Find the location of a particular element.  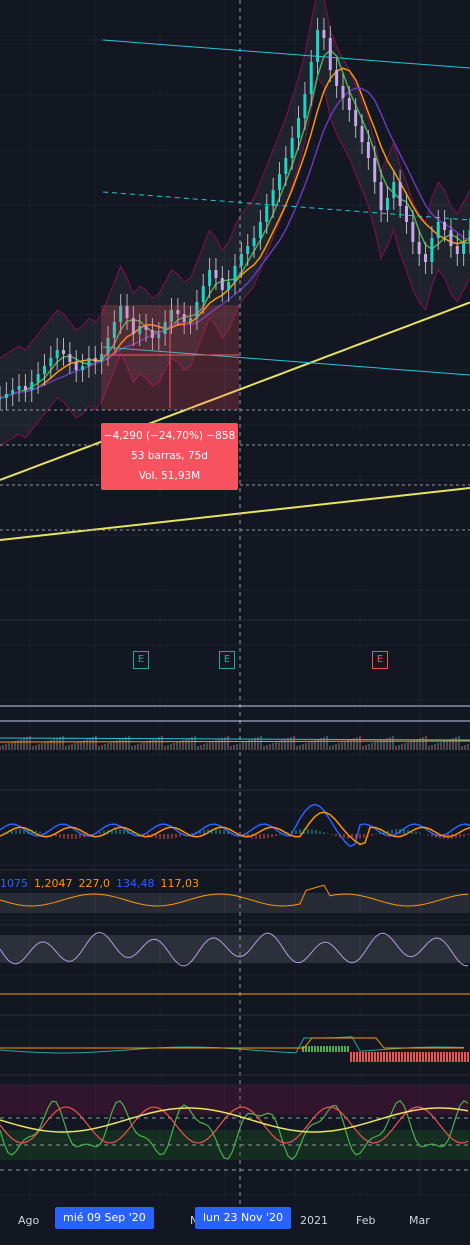

support-line is located at coordinates (235, 514).